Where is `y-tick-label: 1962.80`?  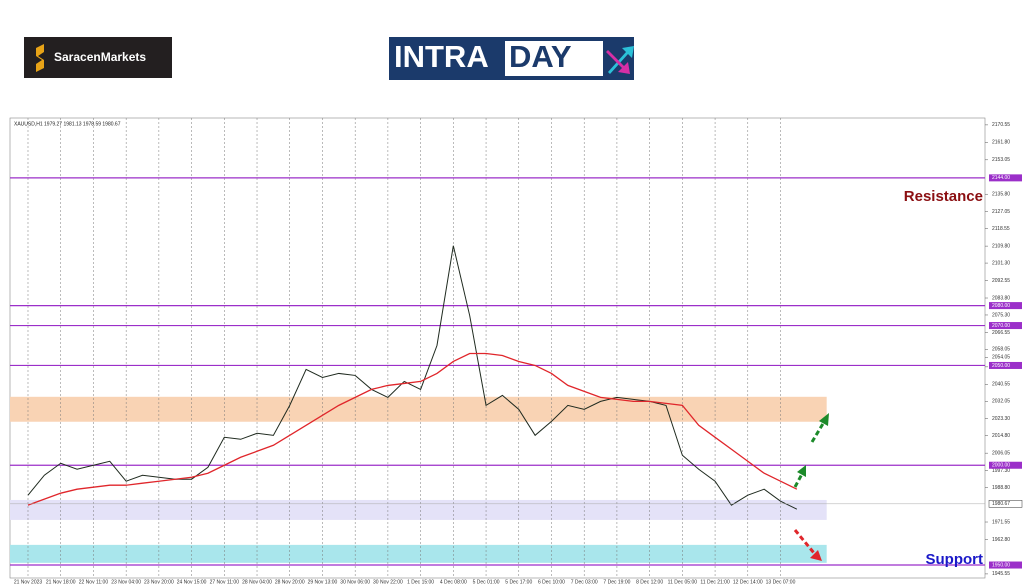
y-tick-label: 1962.80 is located at coordinates (1001, 540).